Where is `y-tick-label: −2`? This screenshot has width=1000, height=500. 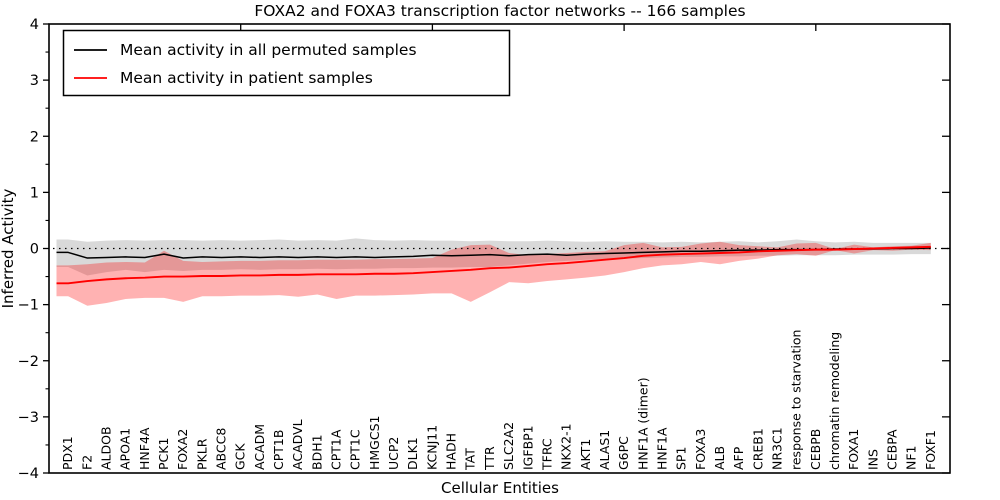
y-tick-label: −2 is located at coordinates (28, 362).